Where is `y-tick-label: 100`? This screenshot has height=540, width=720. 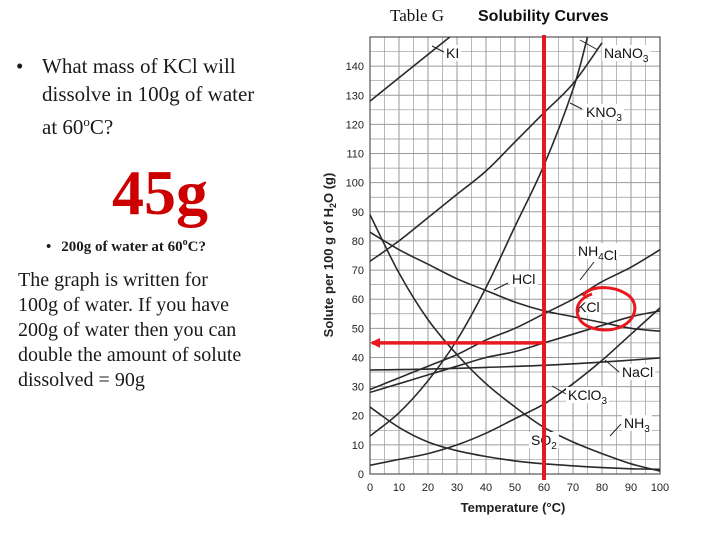 y-tick-label: 100 is located at coordinates (355, 184).